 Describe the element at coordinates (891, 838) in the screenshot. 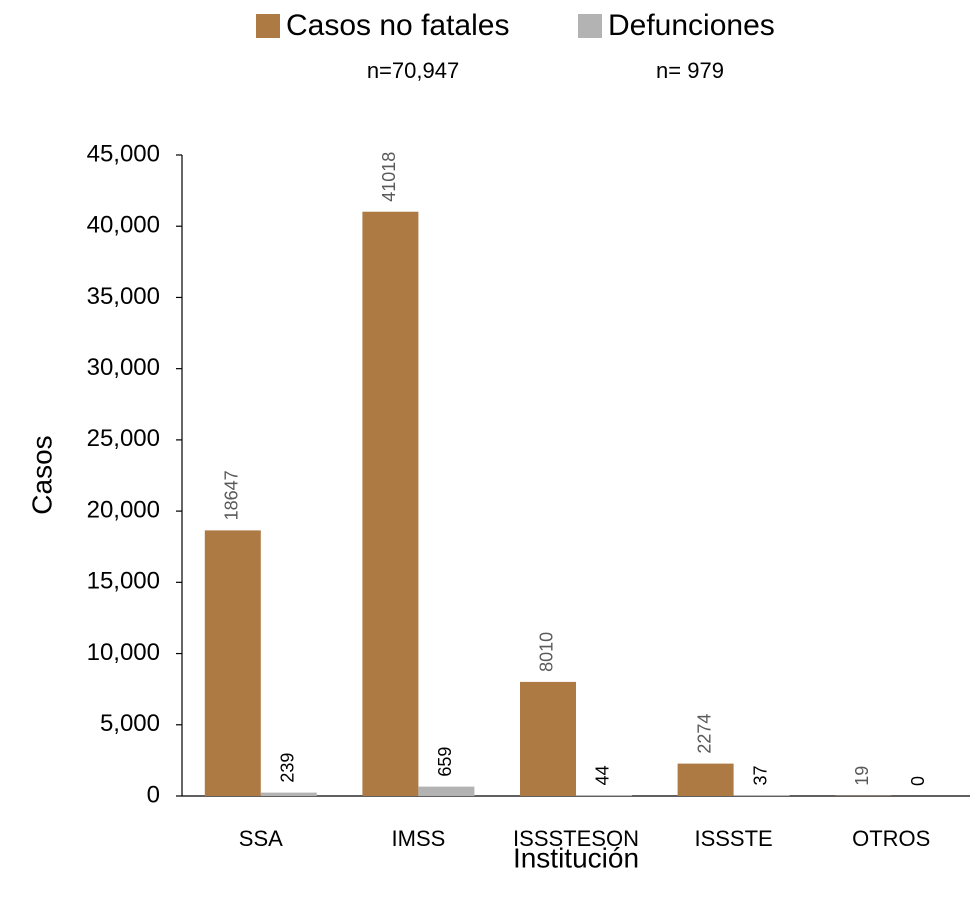

I see `x-tick-label: OTROS` at that location.